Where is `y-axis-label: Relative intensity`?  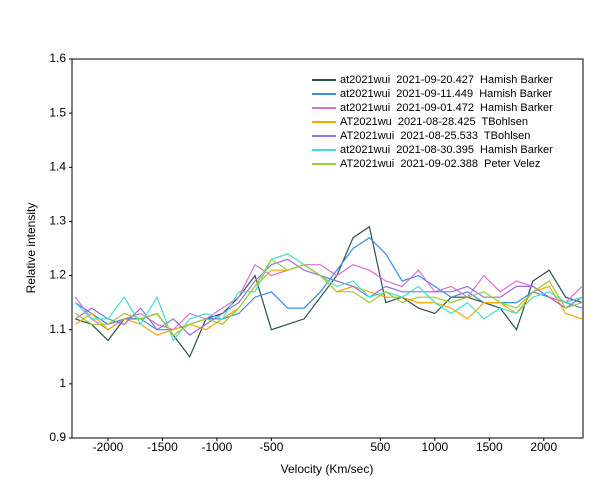 y-axis-label: Relative intensity is located at coordinates (31, 248).